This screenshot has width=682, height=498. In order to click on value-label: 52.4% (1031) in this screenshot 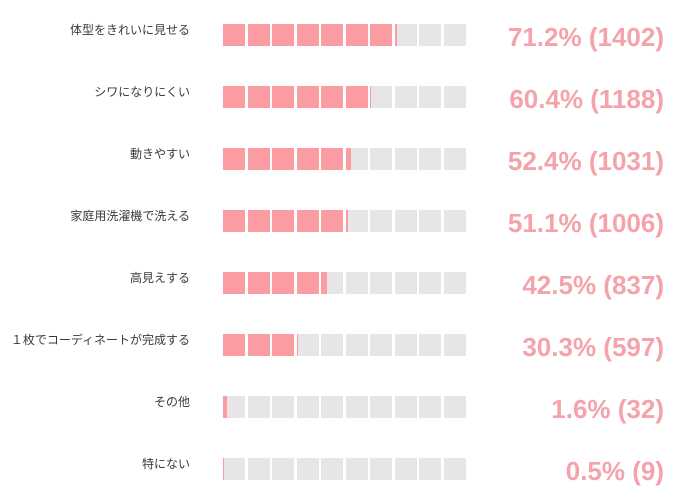, I will do `click(585, 161)`.